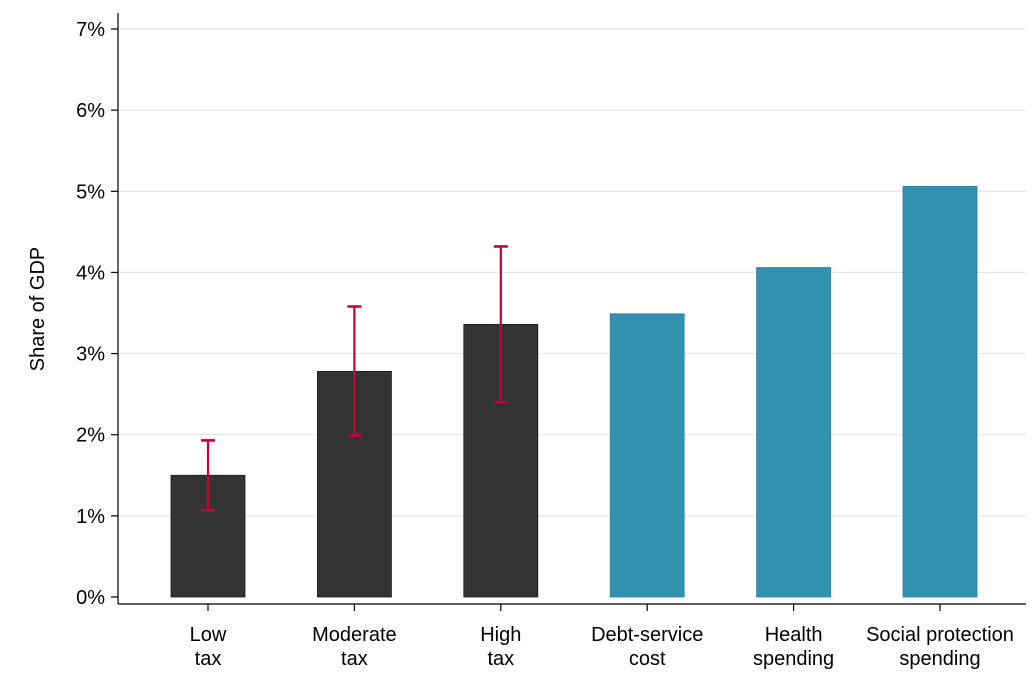 This screenshot has width=1034, height=677. I want to click on x-tick-label: Debt-service, so click(647, 635).